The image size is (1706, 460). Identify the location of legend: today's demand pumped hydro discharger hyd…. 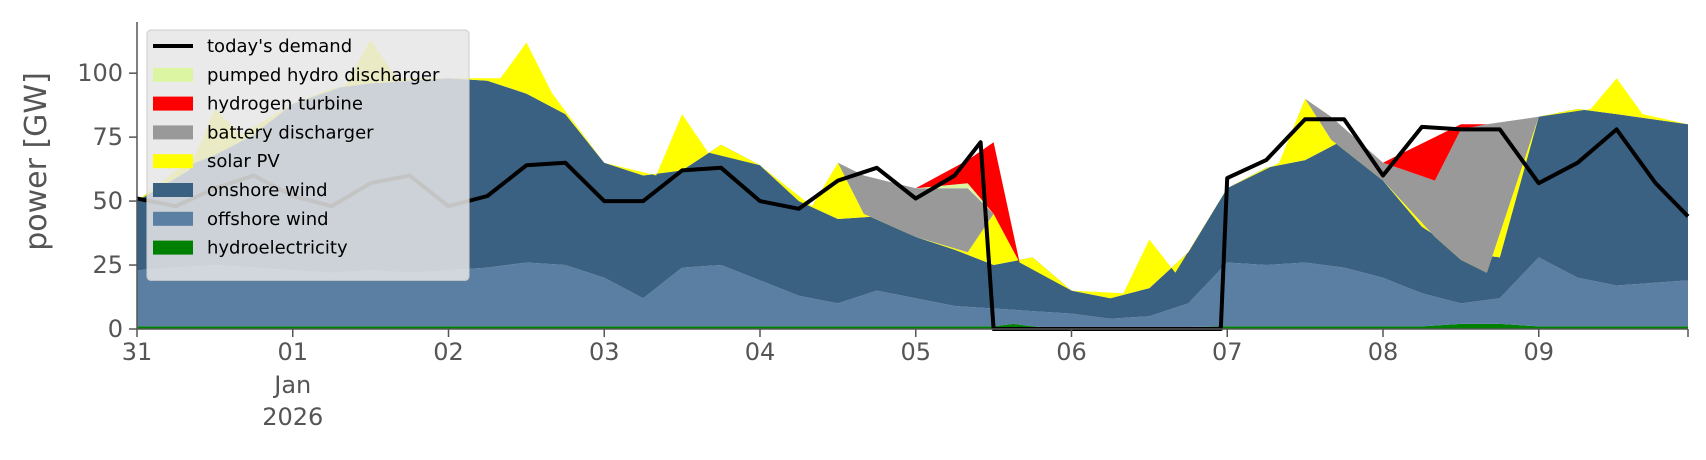
(308, 155).